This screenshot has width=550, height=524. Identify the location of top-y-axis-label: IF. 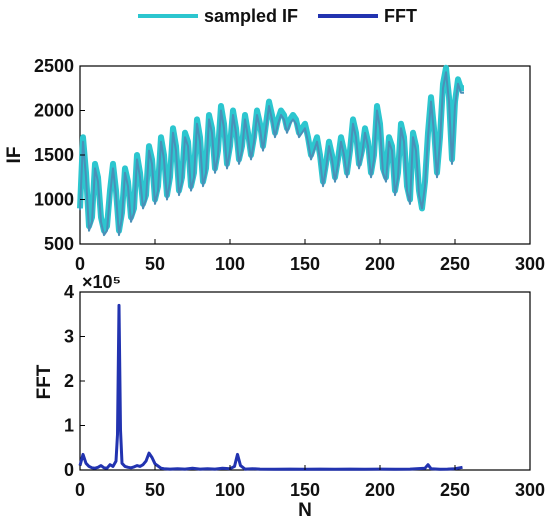
(14, 155).